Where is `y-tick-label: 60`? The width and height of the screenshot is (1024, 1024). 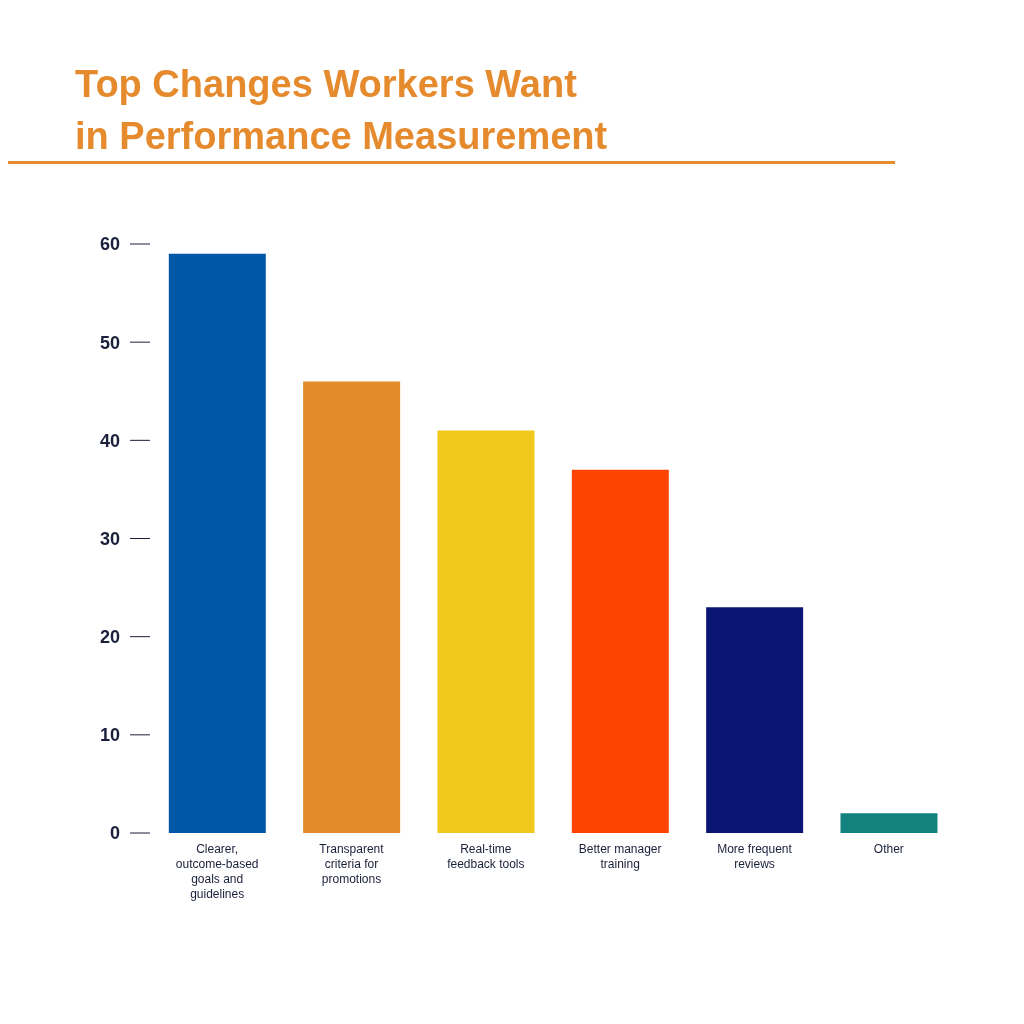
y-tick-label: 60 is located at coordinates (109, 244).